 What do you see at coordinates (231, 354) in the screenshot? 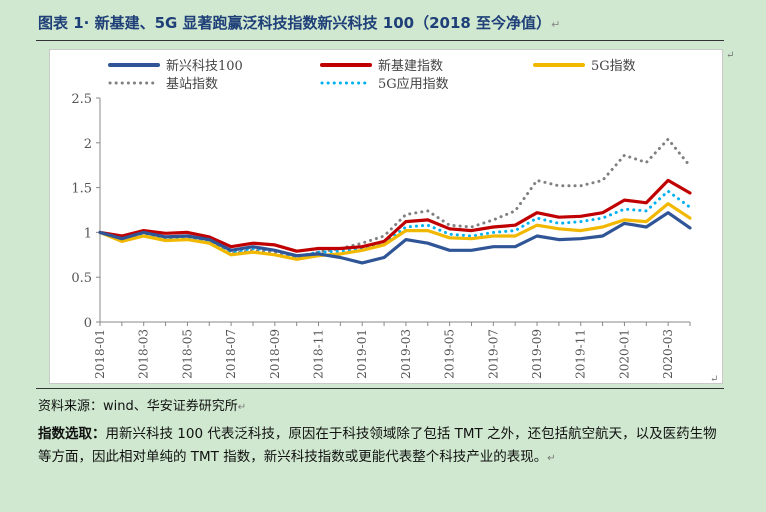
I see `x-tick-label: 2018-07` at bounding box center [231, 354].